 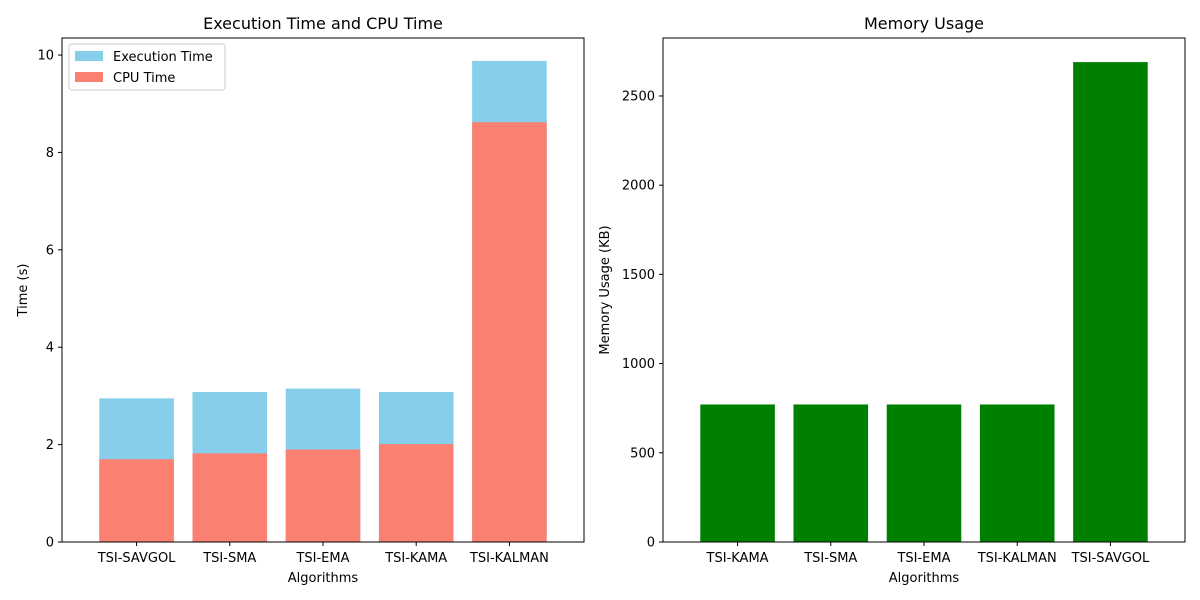 I want to click on time-chart-legend: Execution Time CPU Time, so click(x=147, y=67).